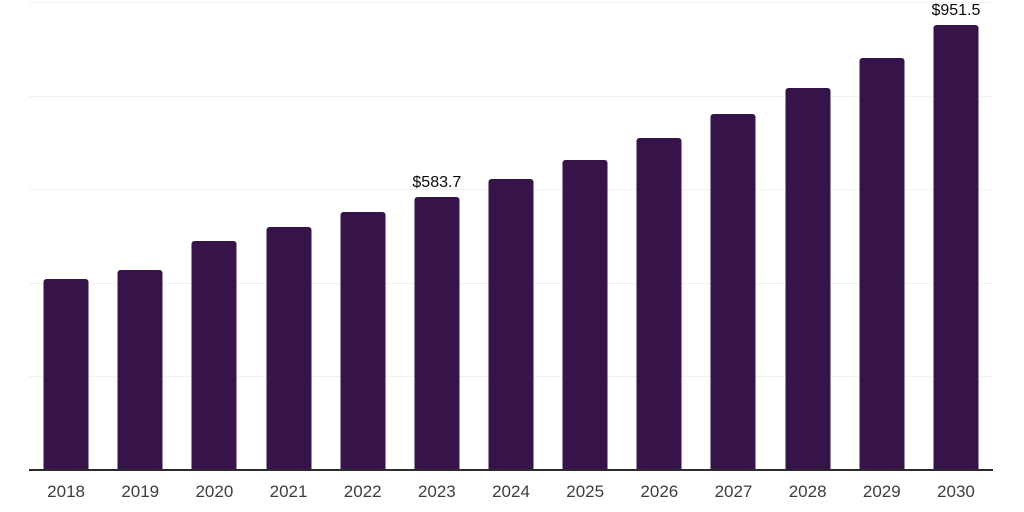 This screenshot has height=512, width=1024. I want to click on bar-2024, so click(511, 324).